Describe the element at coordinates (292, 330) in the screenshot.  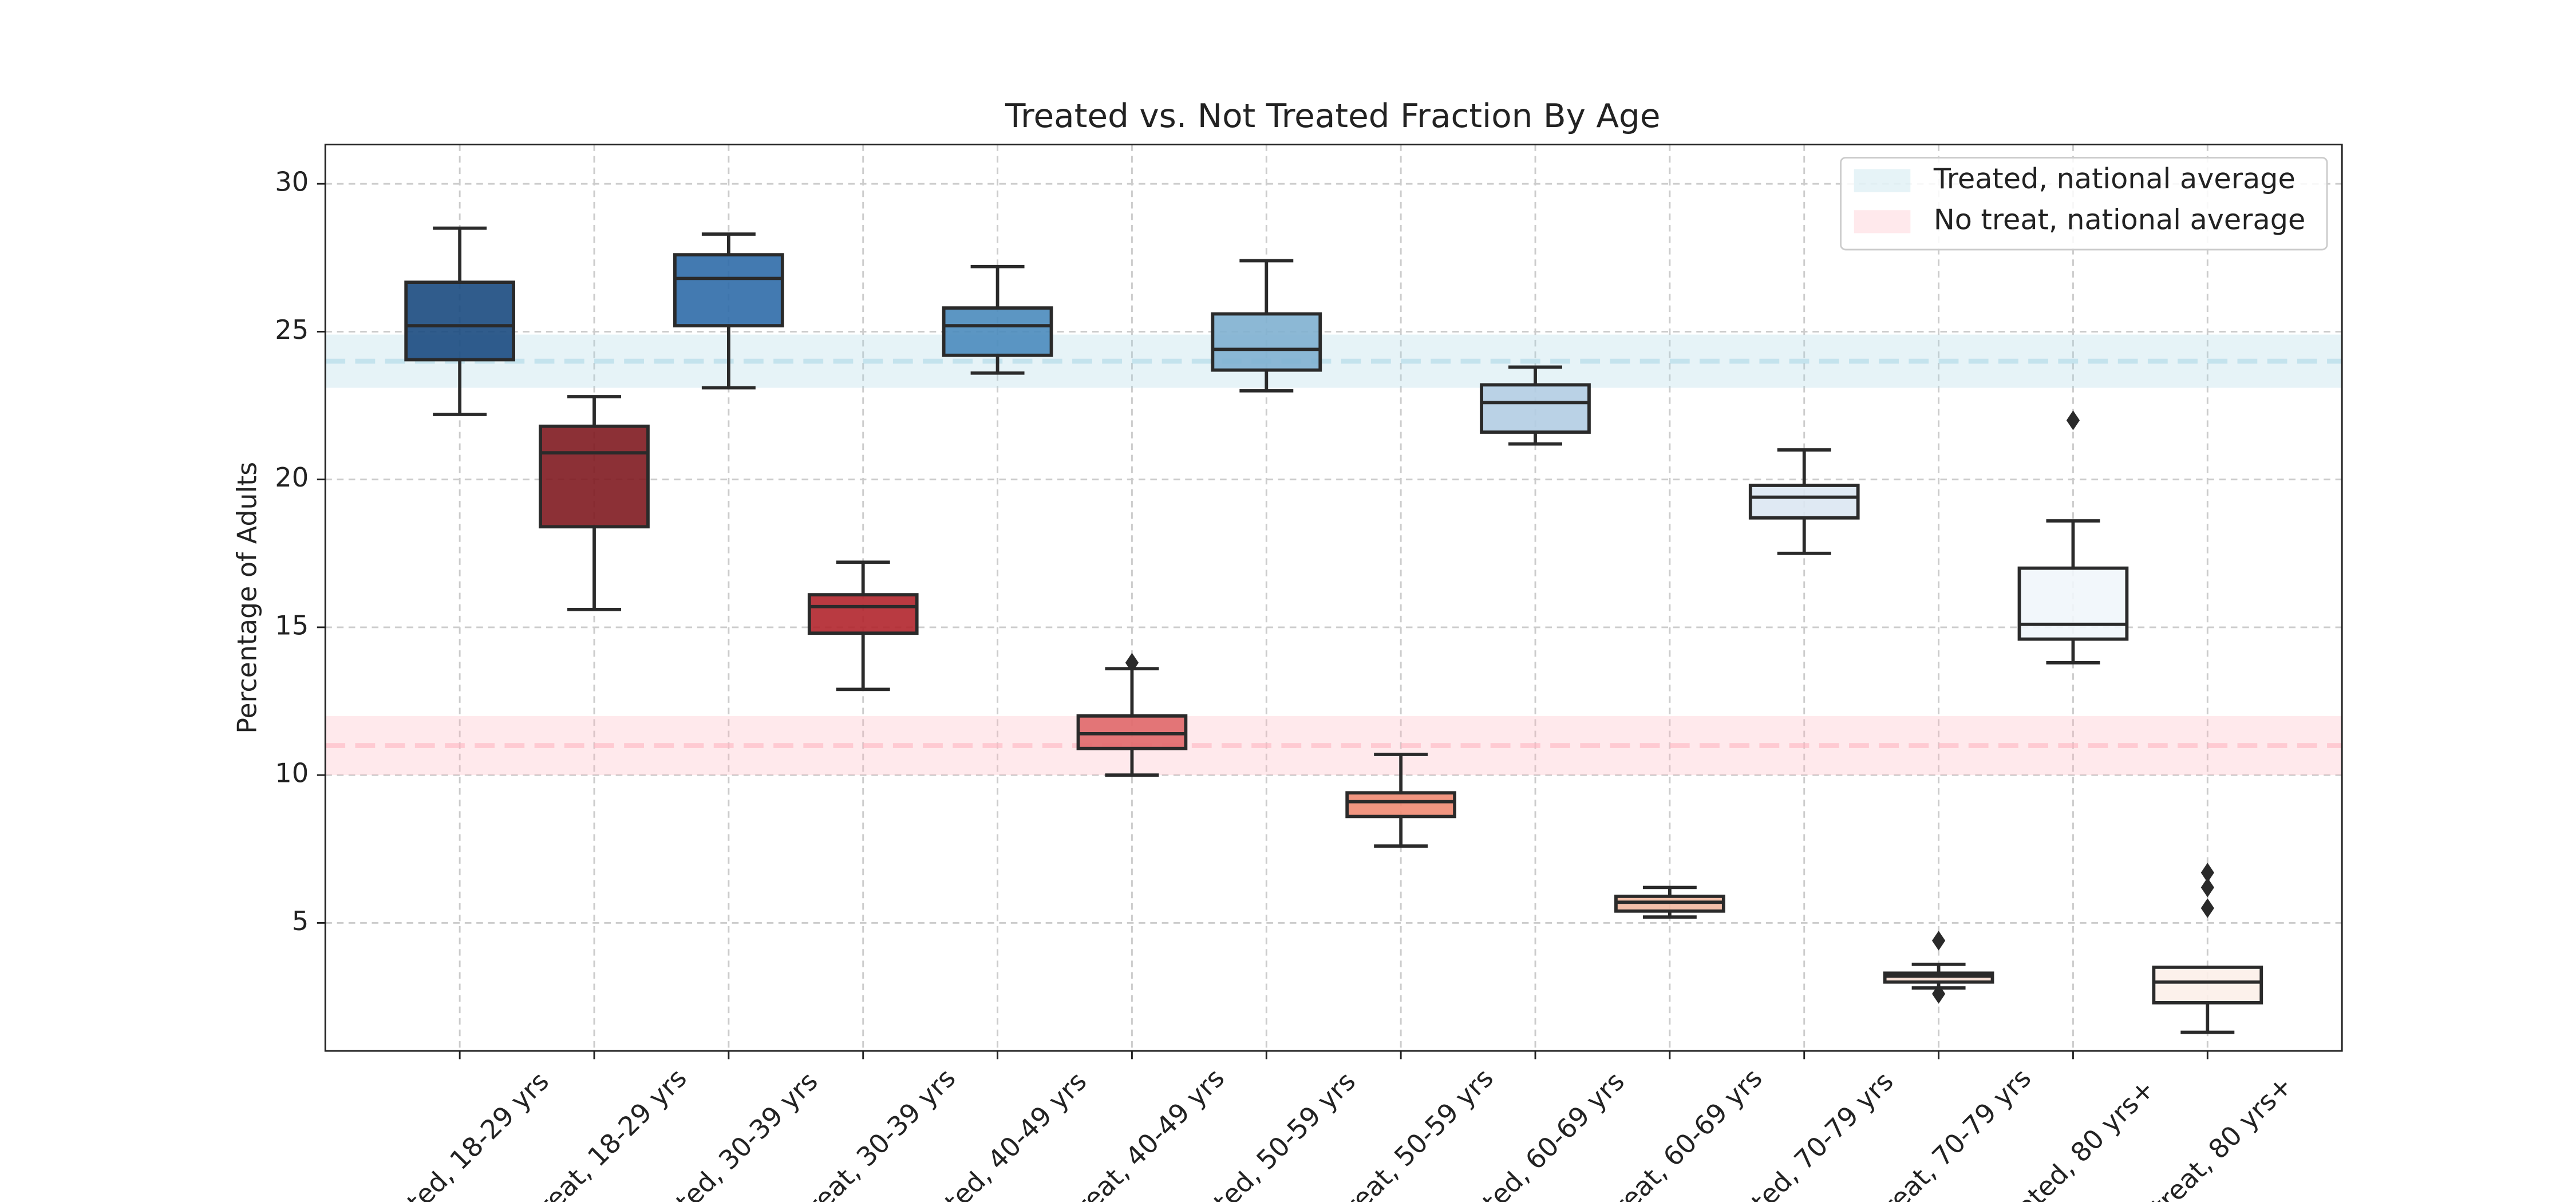
I see `y-tick-label: 25` at that location.